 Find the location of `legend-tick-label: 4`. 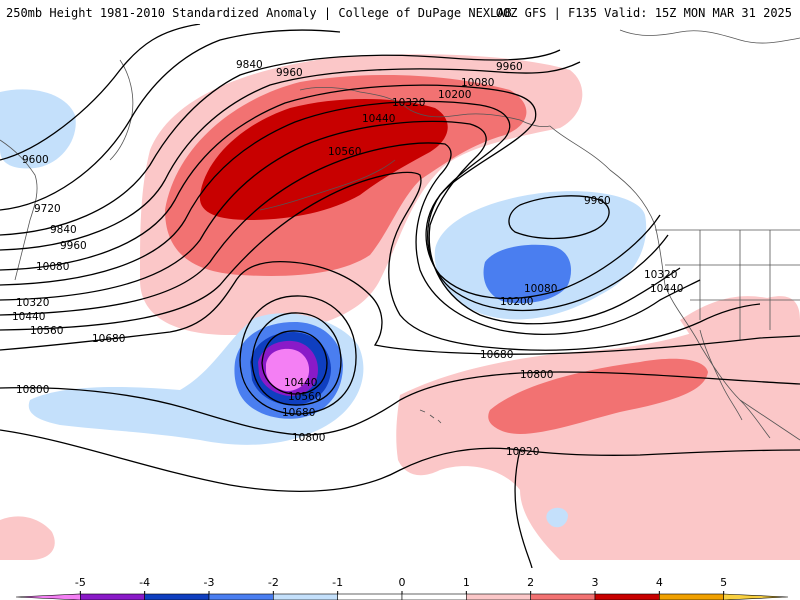

legend-tick-label: 4 is located at coordinates (659, 582).